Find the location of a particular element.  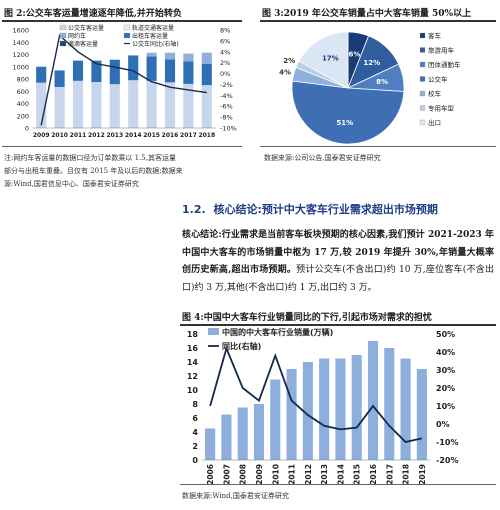

legend-label: 公交车 is located at coordinates (438, 79).